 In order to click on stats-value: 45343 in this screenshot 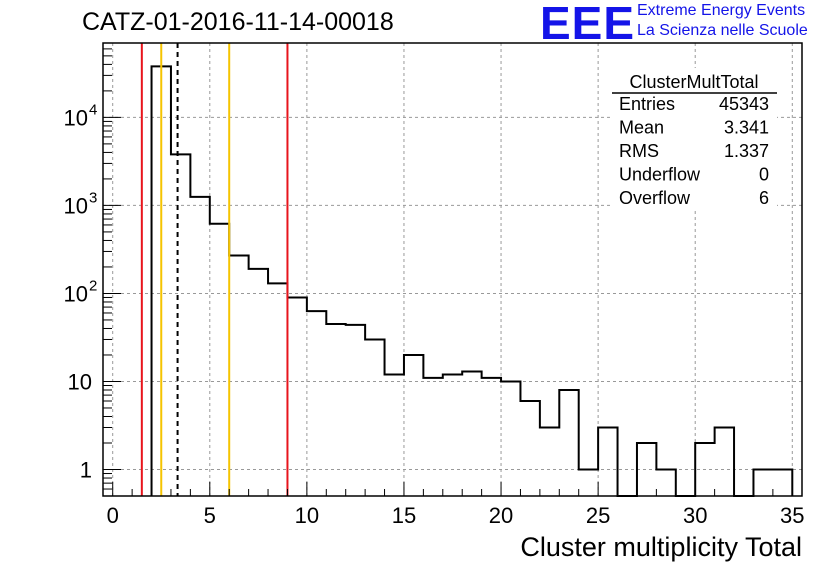, I will do `click(744, 104)`.